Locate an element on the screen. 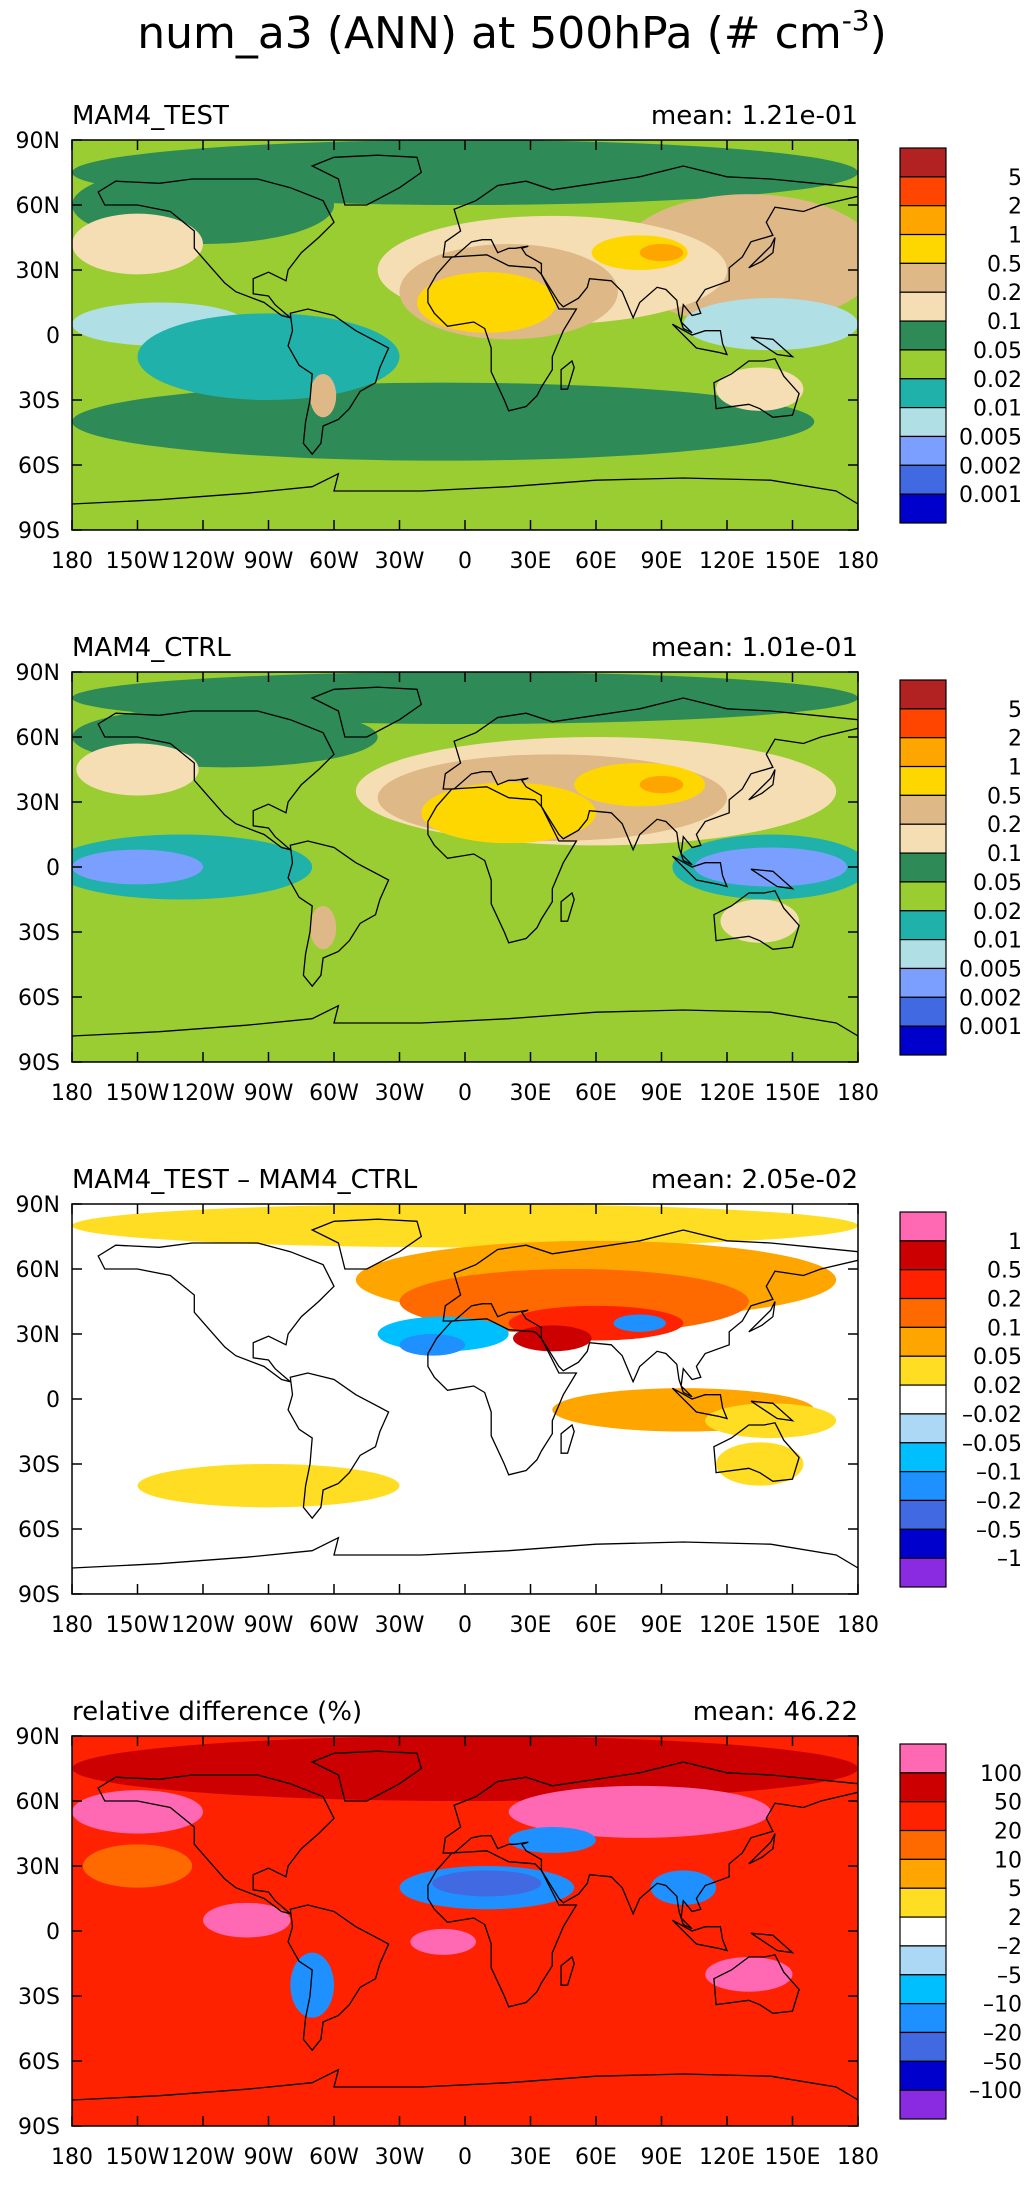  panel-title: relative difference (%) is located at coordinates (217, 1712).